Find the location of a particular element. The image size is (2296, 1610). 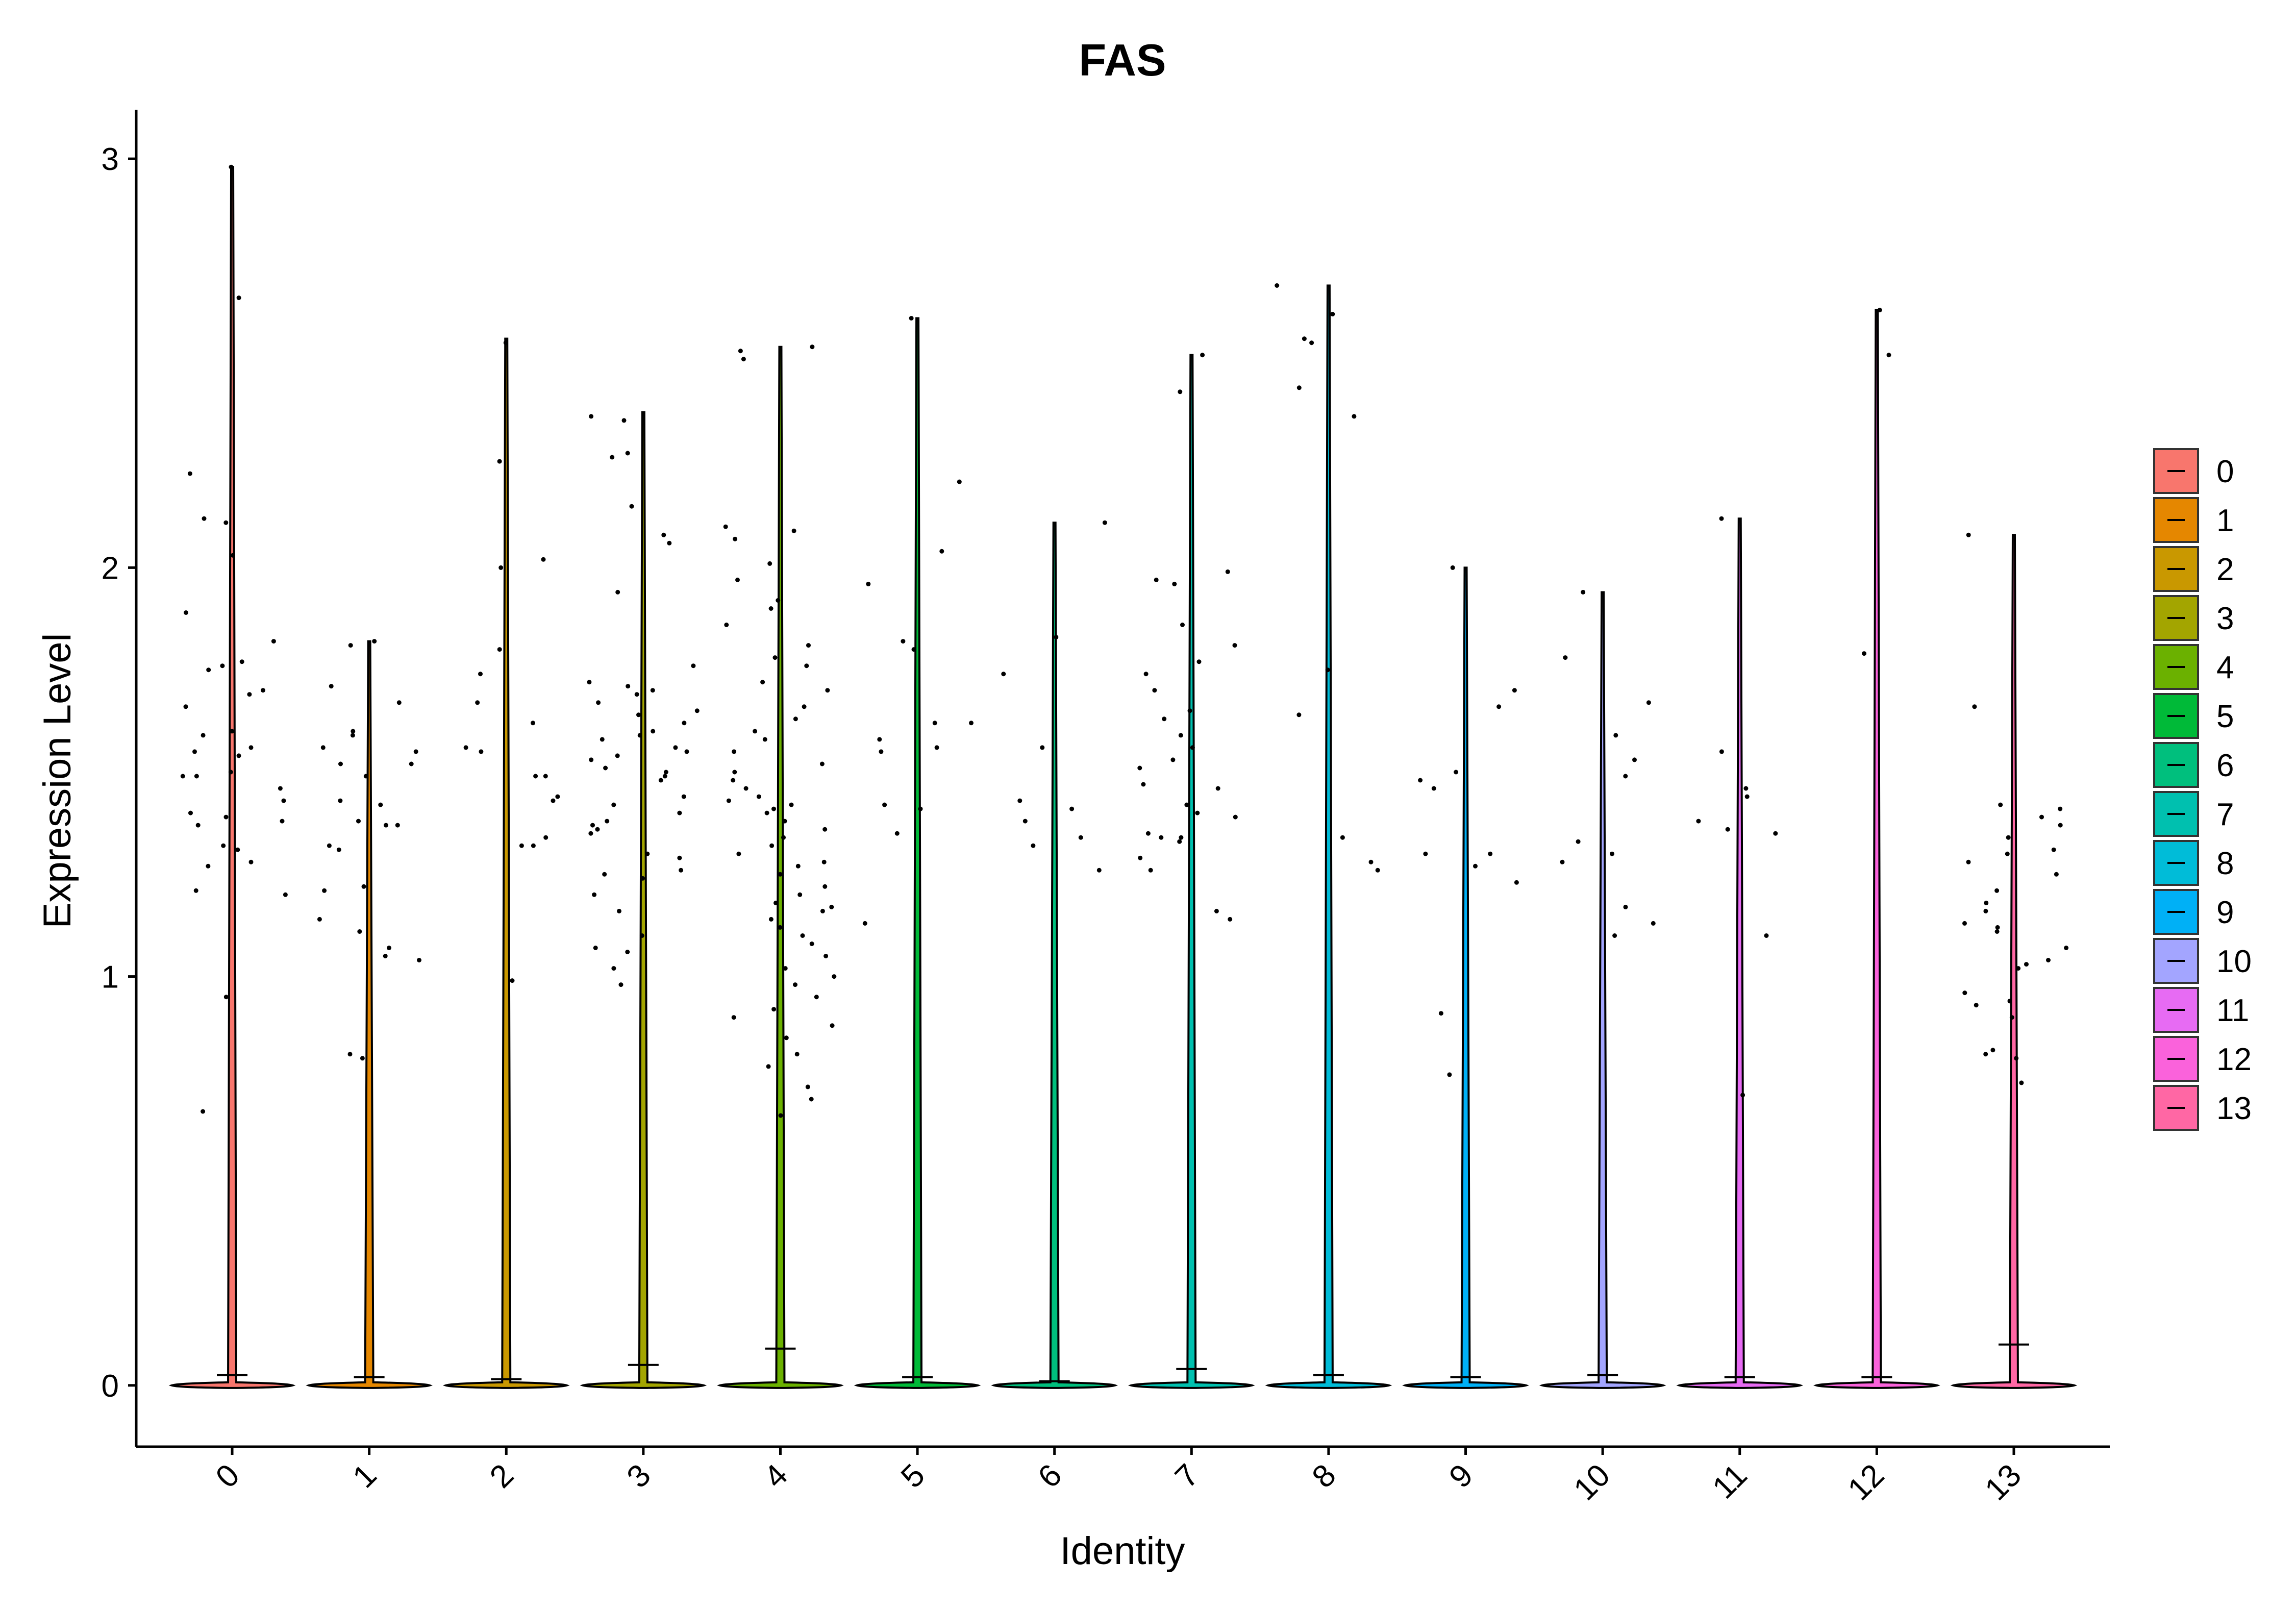

legend-label-5: 5 is located at coordinates (2225, 716).